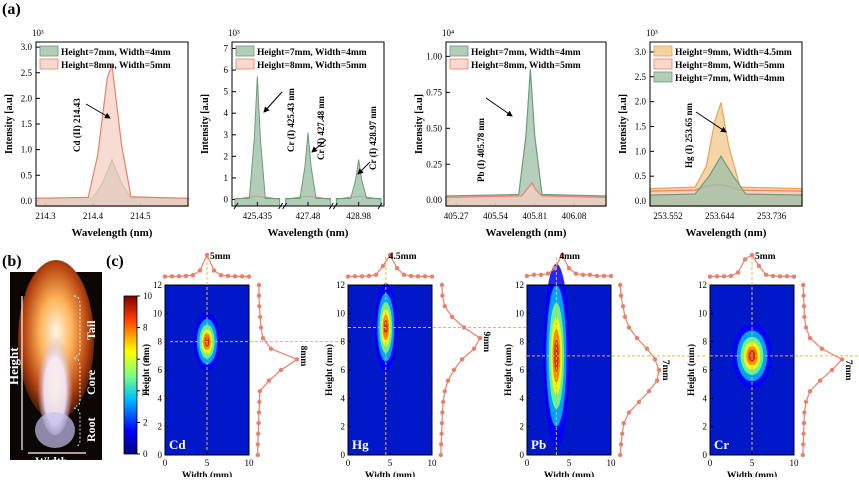  I want to click on y-tick-label: 0.5, so click(27, 175).